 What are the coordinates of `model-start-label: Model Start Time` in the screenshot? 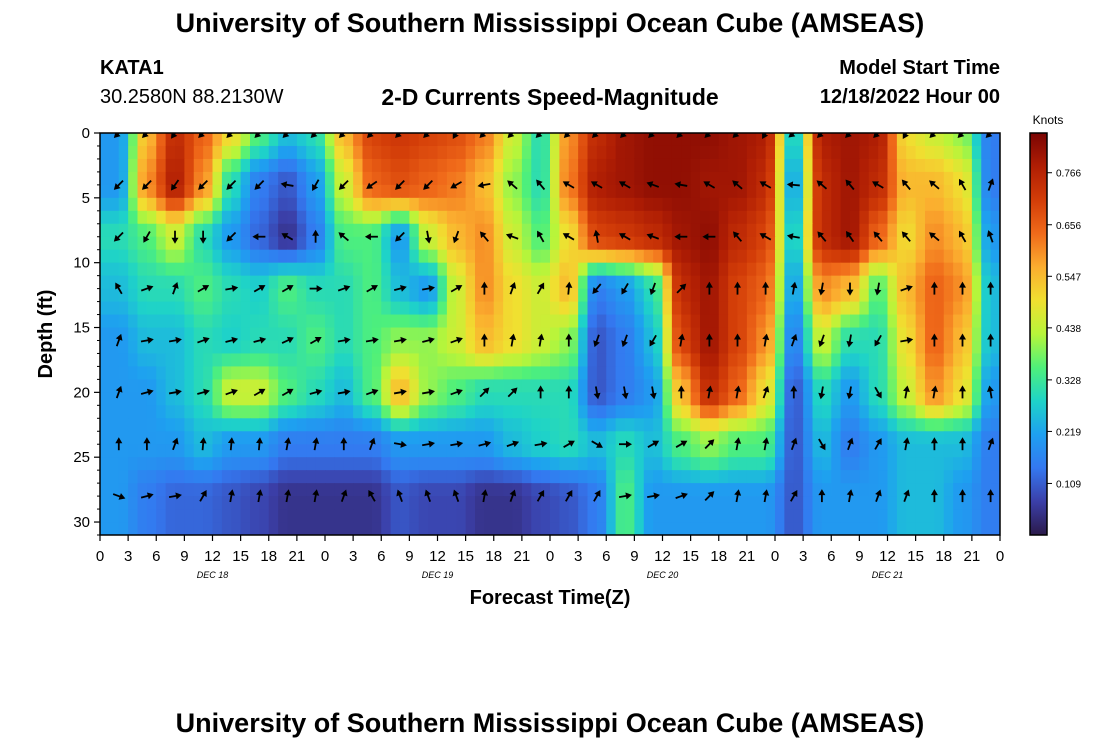 It's located at (919, 68).